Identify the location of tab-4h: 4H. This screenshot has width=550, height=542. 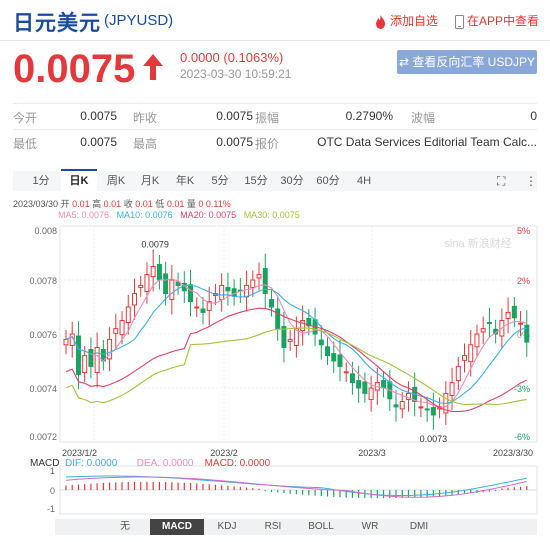
(364, 181).